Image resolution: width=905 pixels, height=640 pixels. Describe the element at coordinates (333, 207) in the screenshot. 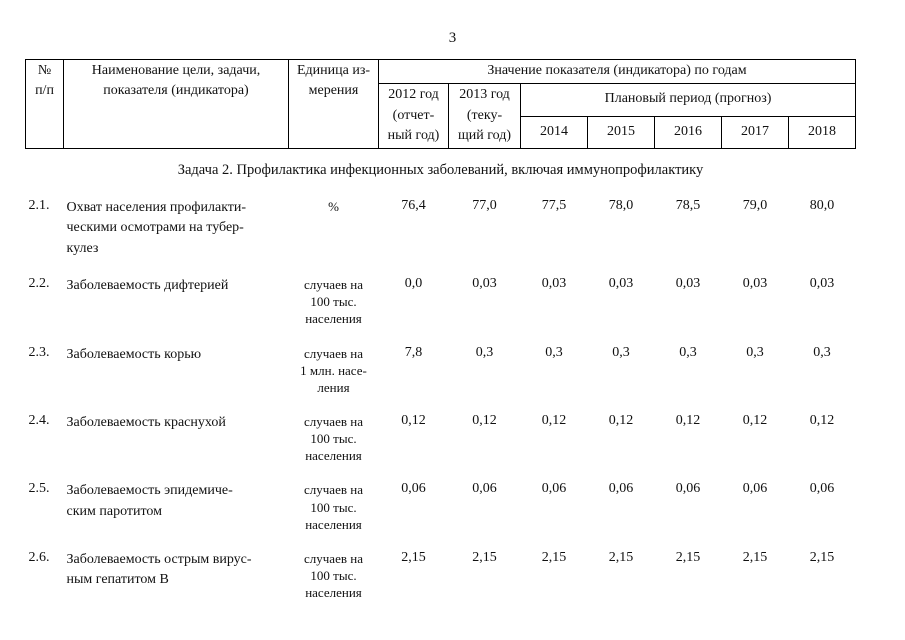

I see `unit-of-measure: %` at that location.